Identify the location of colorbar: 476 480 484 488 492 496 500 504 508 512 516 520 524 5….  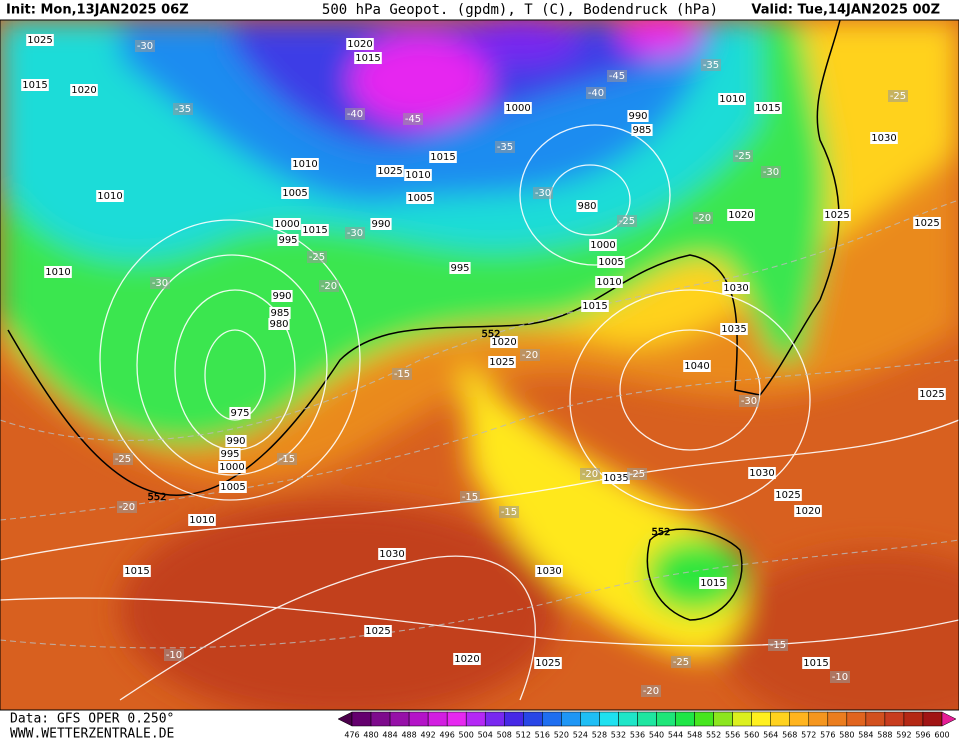
(647, 725).